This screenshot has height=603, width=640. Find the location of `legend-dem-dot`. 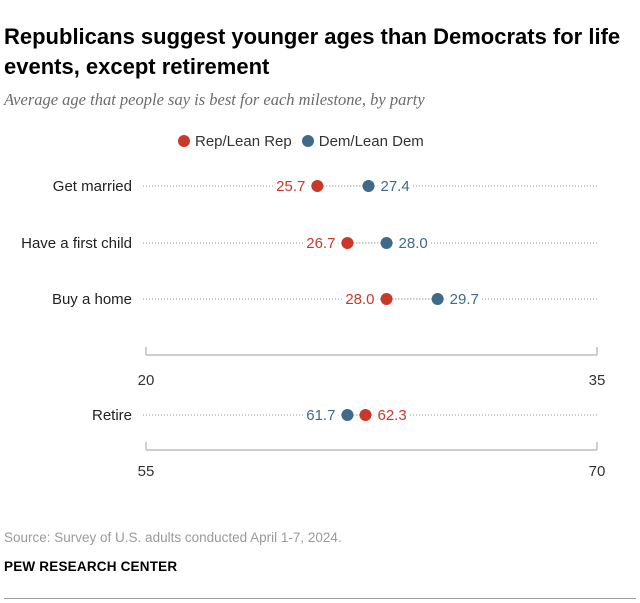

legend-dem-dot is located at coordinates (307, 141).